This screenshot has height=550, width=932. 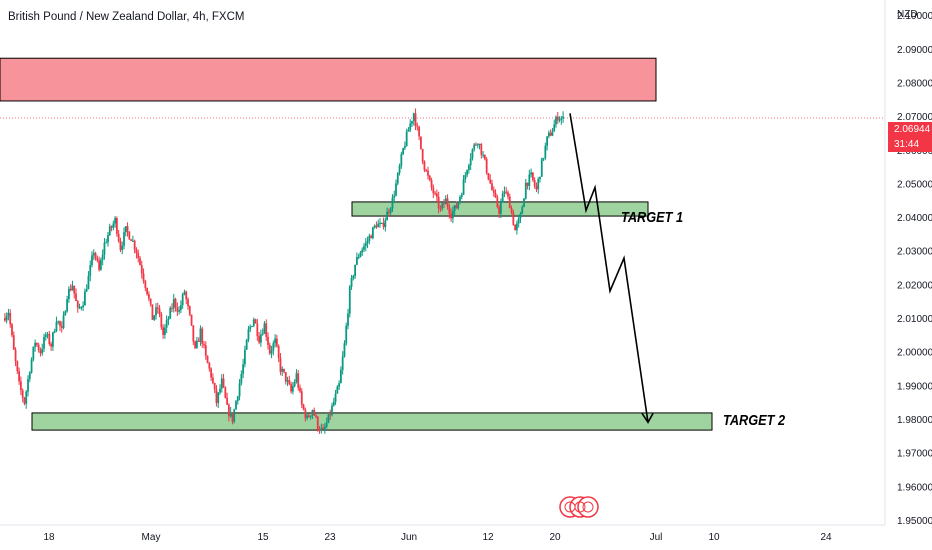 I want to click on time-tick-label: May, so click(x=151, y=537).